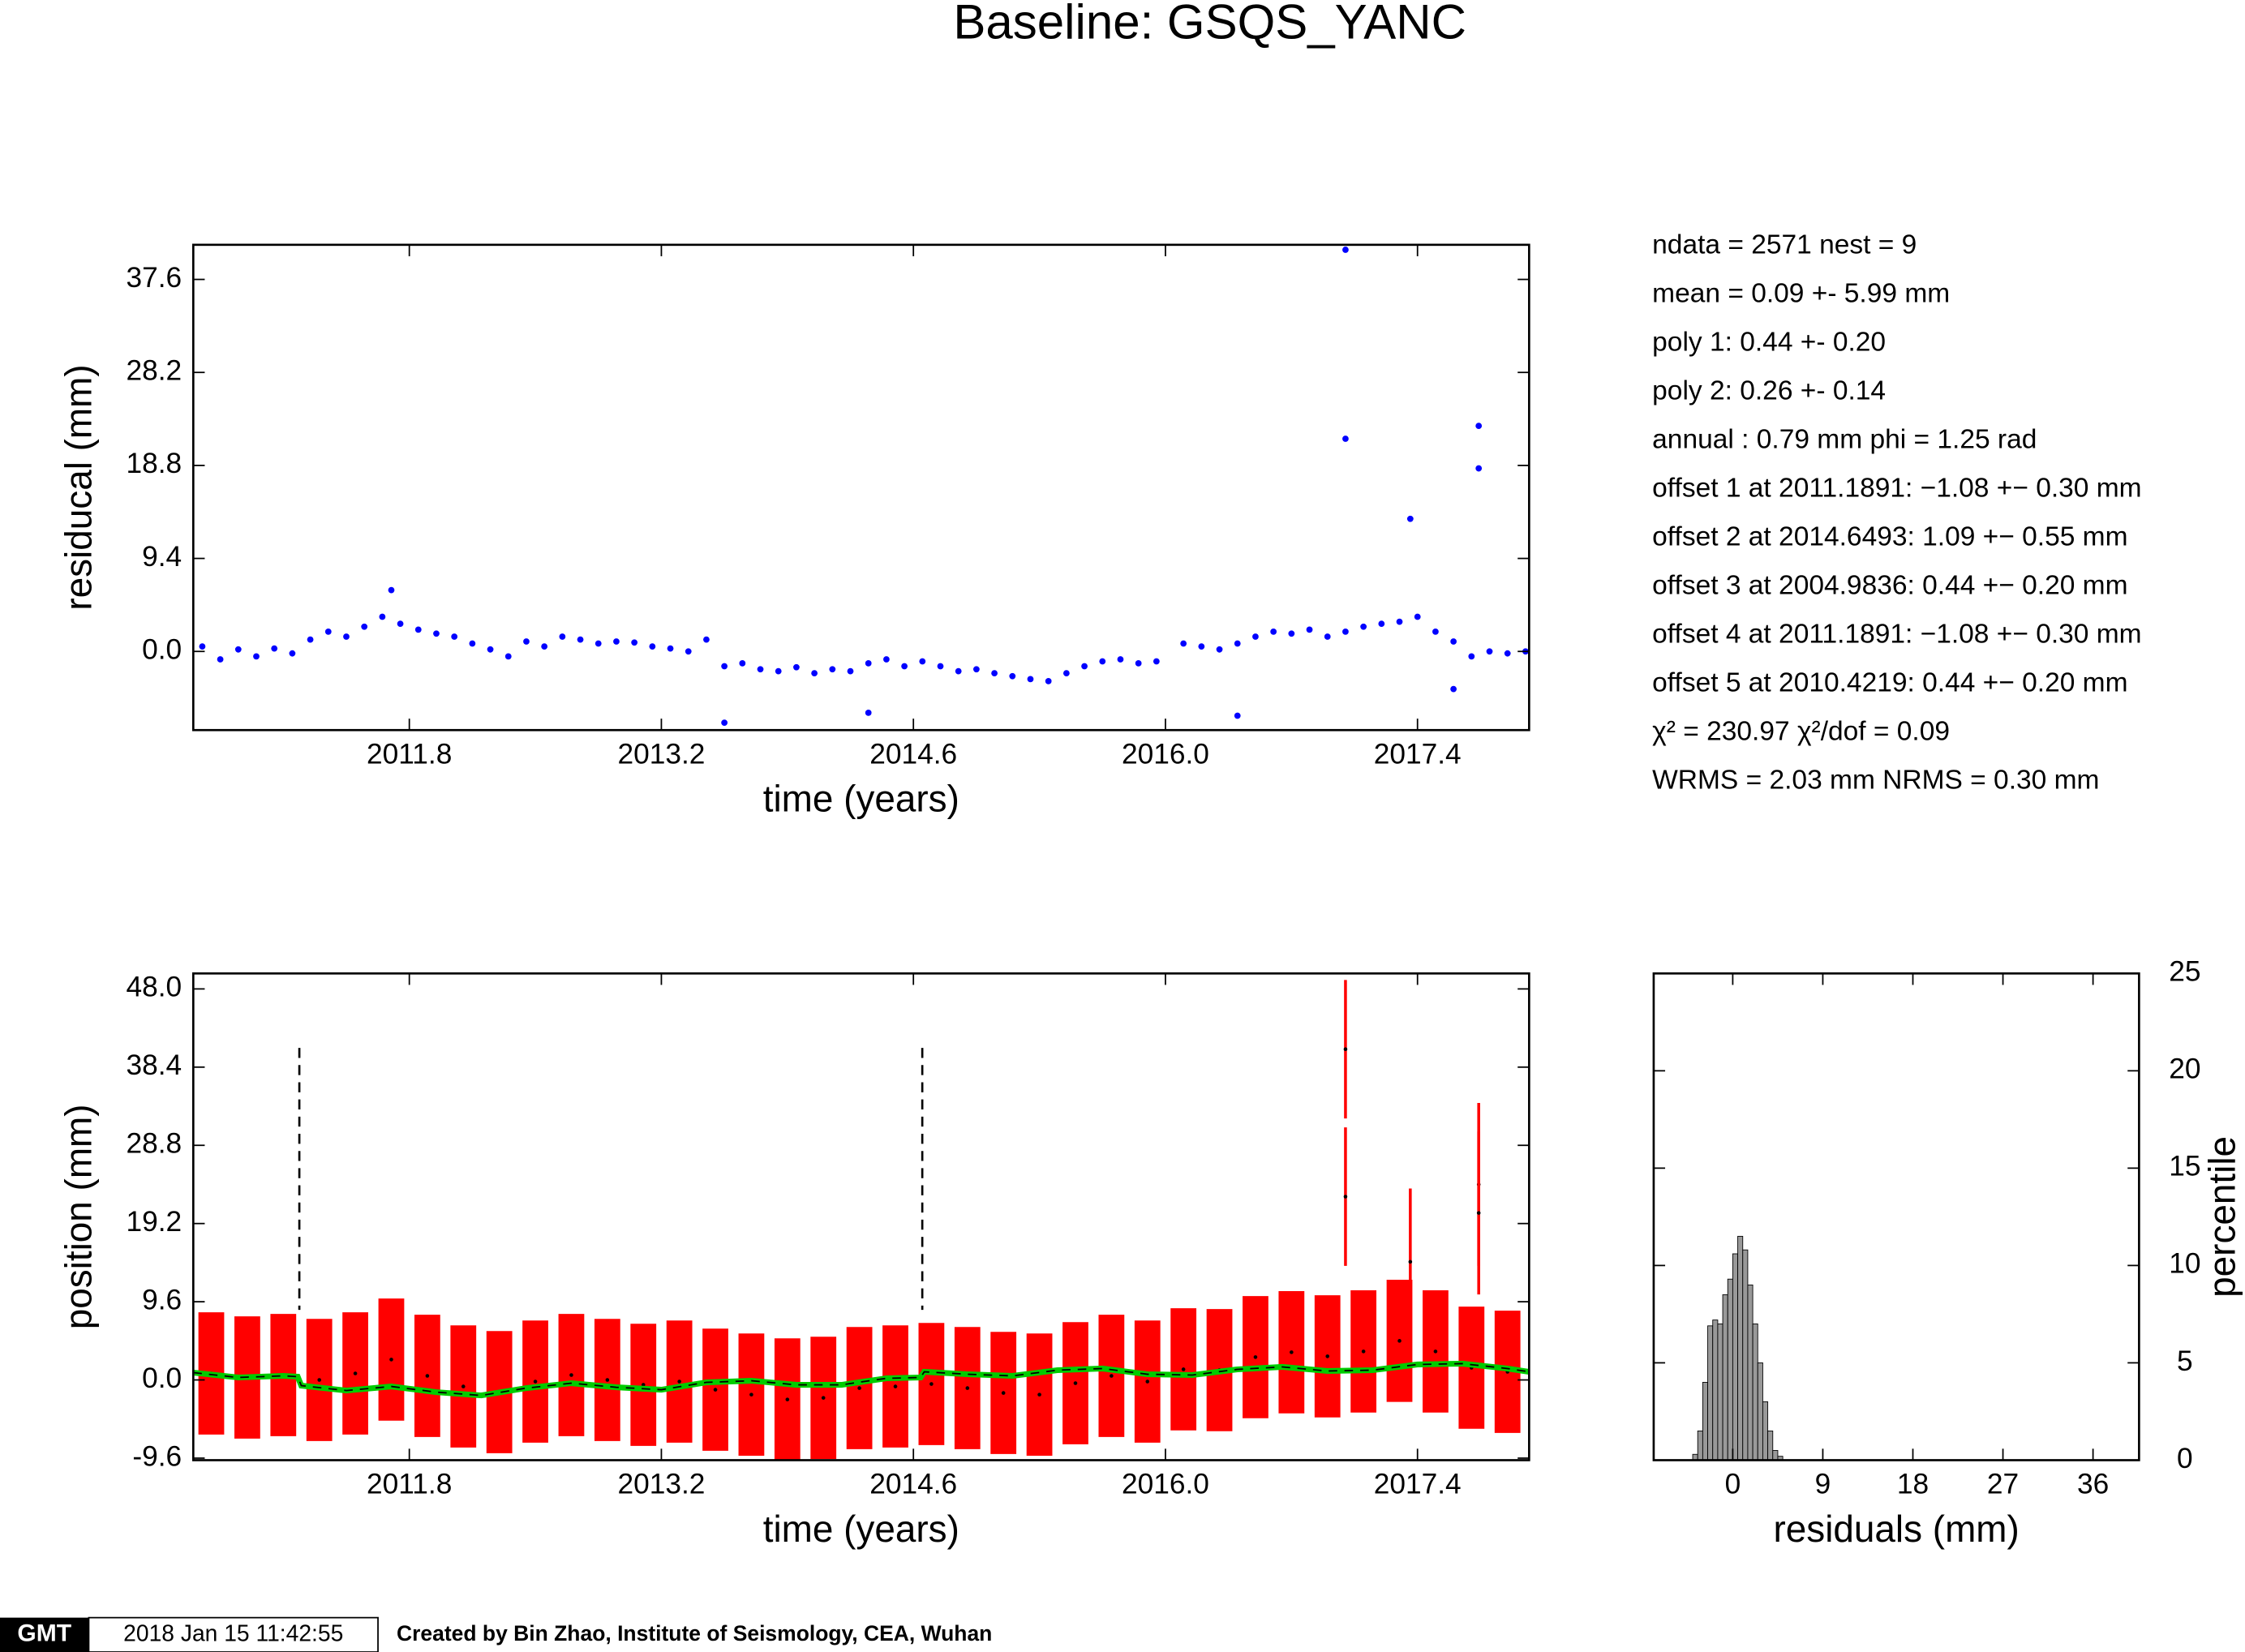 This screenshot has width=2245, height=1652. What do you see at coordinates (1889, 683) in the screenshot?
I see `stat-line: offset 5 at 2010.4219: 0.44 +− 0.20 mm` at bounding box center [1889, 683].